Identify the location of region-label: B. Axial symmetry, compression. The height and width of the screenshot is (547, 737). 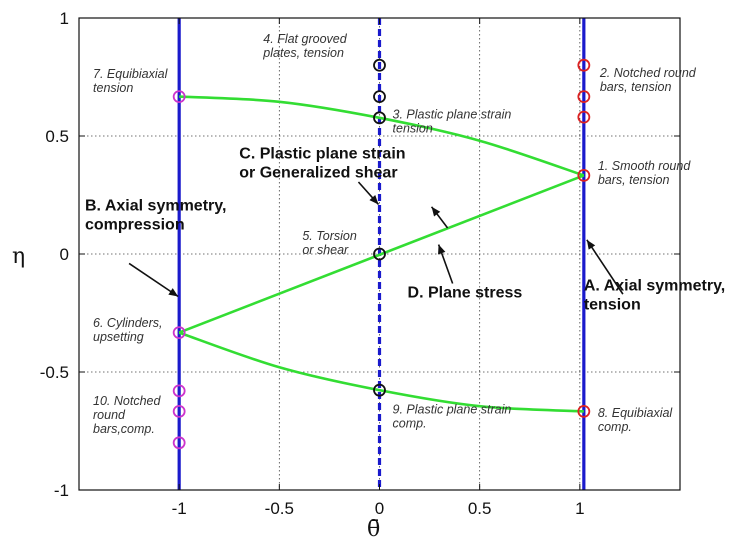
(155, 215).